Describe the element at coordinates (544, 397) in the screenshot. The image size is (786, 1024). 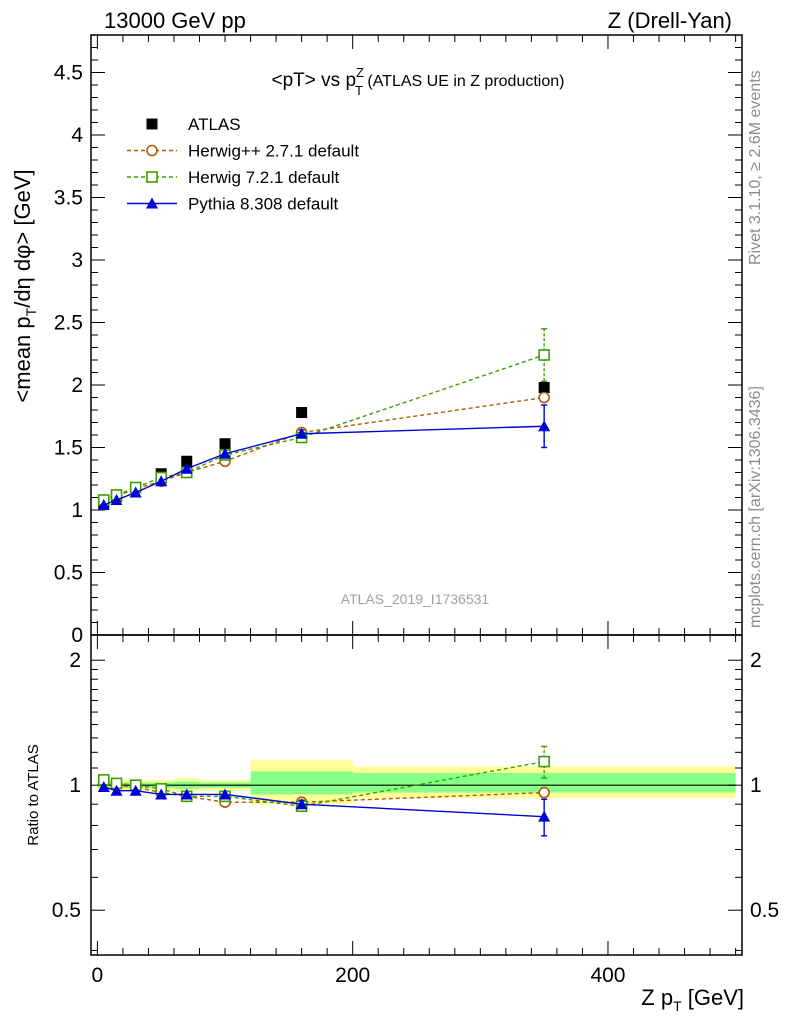
I see `main-herwigpp-2-7-1-default-point` at that location.